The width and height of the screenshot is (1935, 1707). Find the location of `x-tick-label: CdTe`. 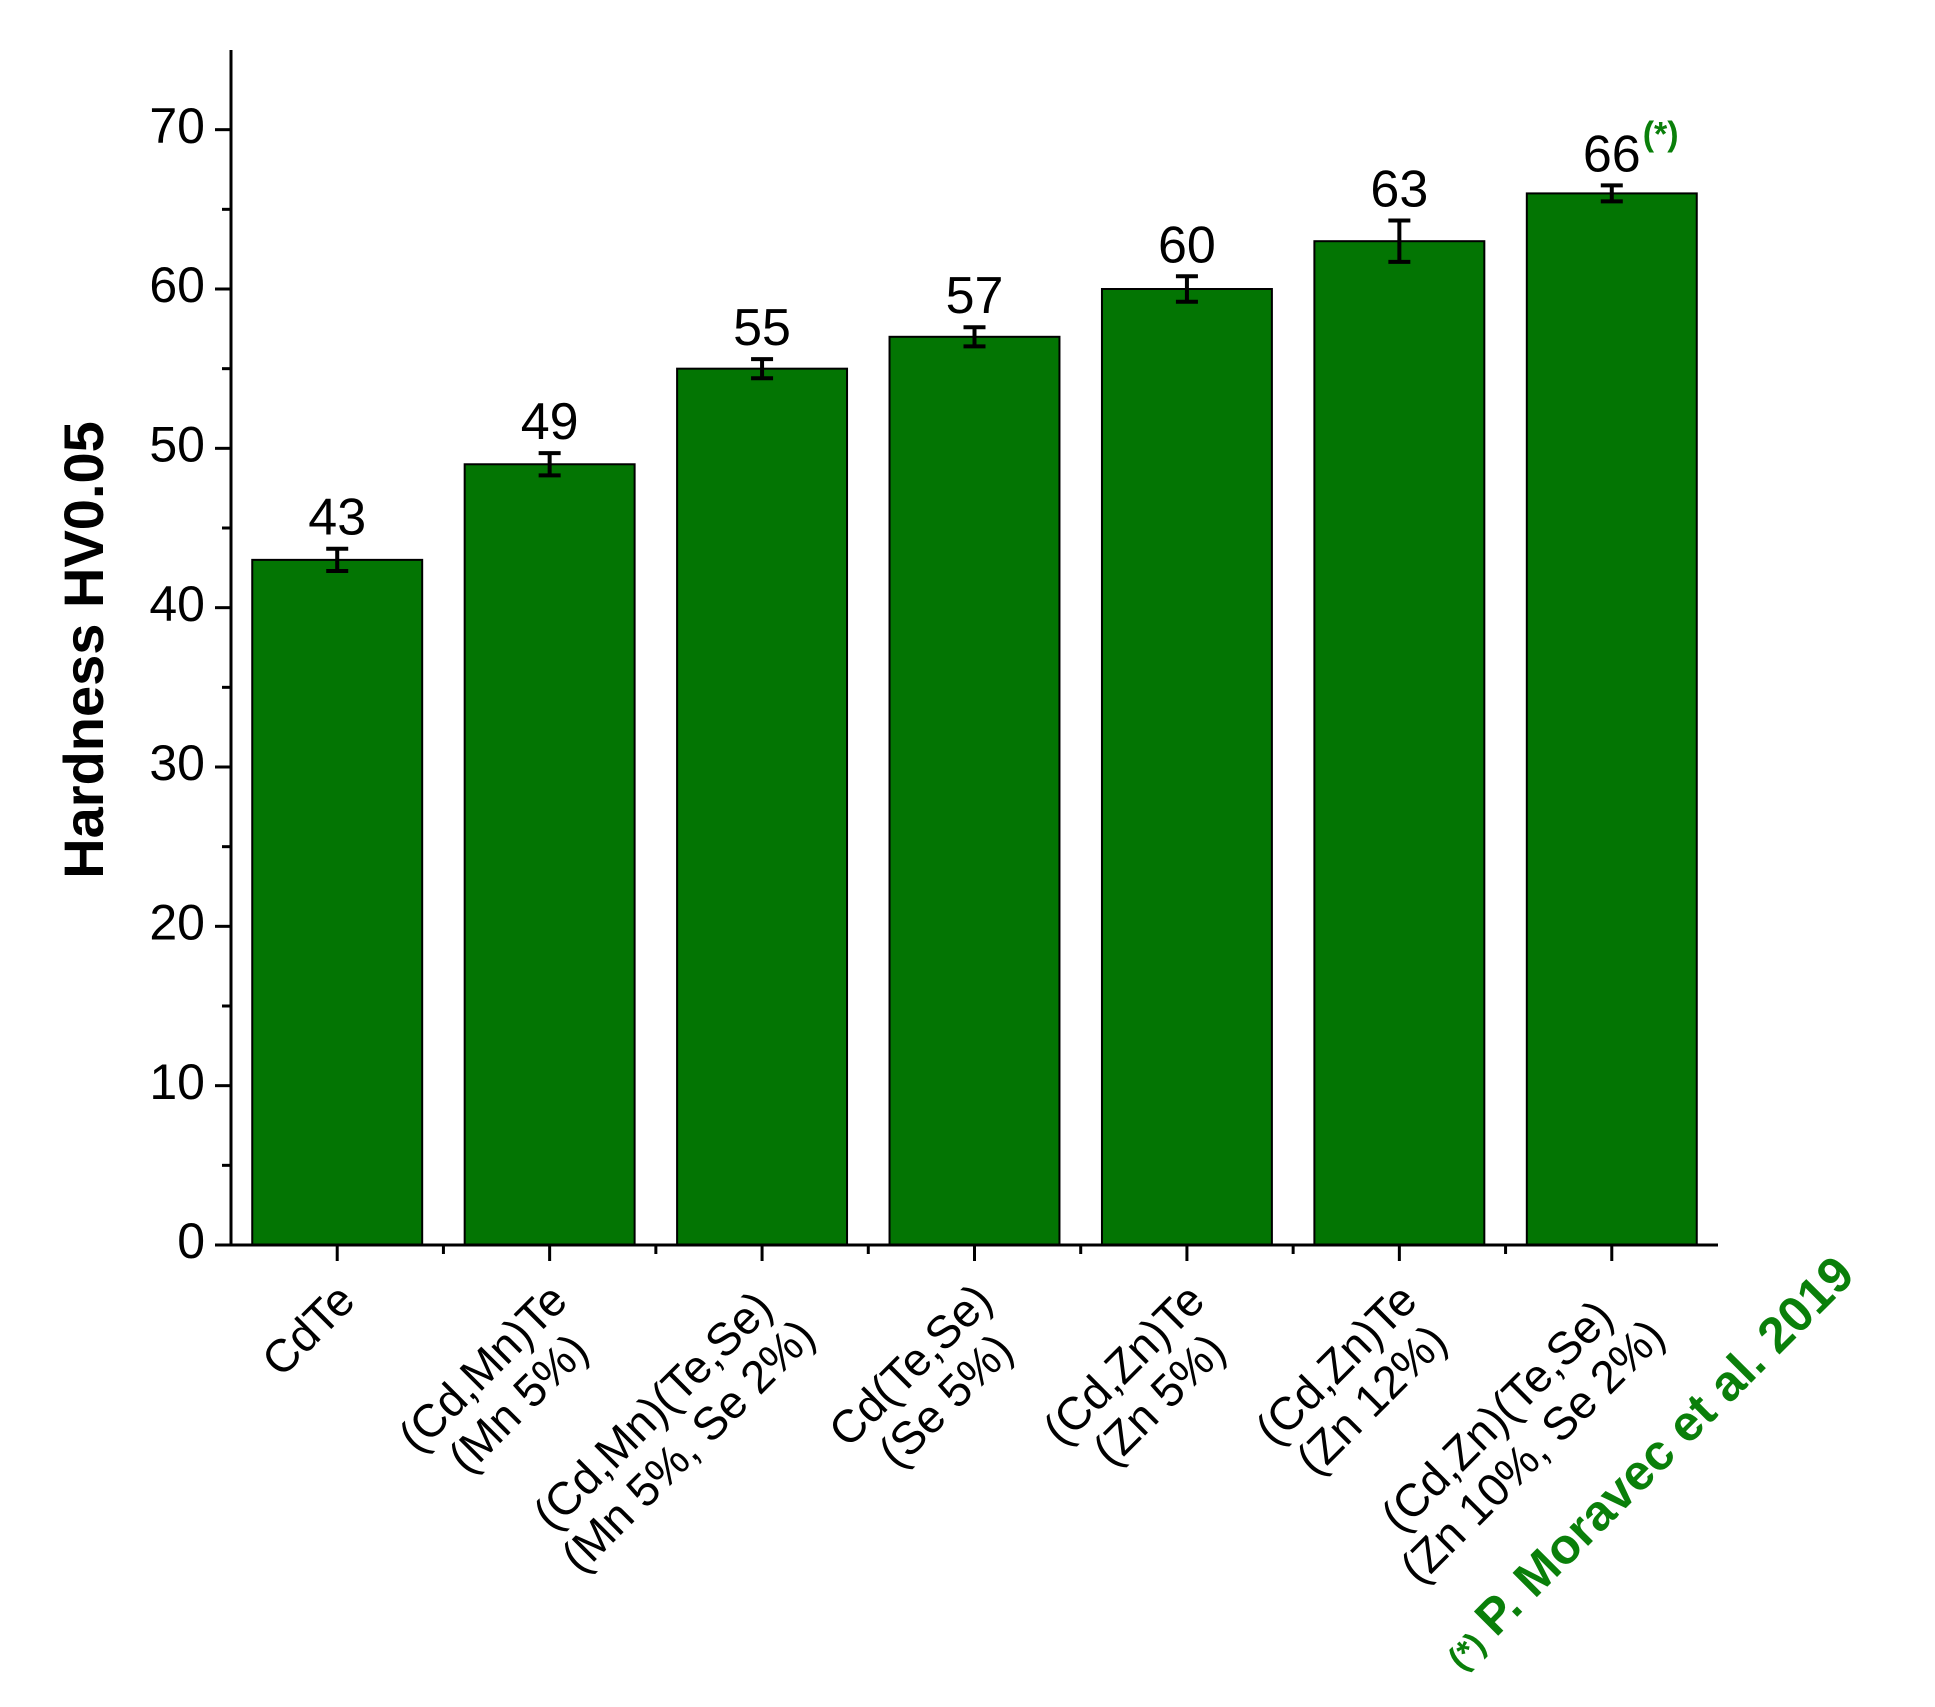

x-tick-label: CdTe is located at coordinates (308, 1329).